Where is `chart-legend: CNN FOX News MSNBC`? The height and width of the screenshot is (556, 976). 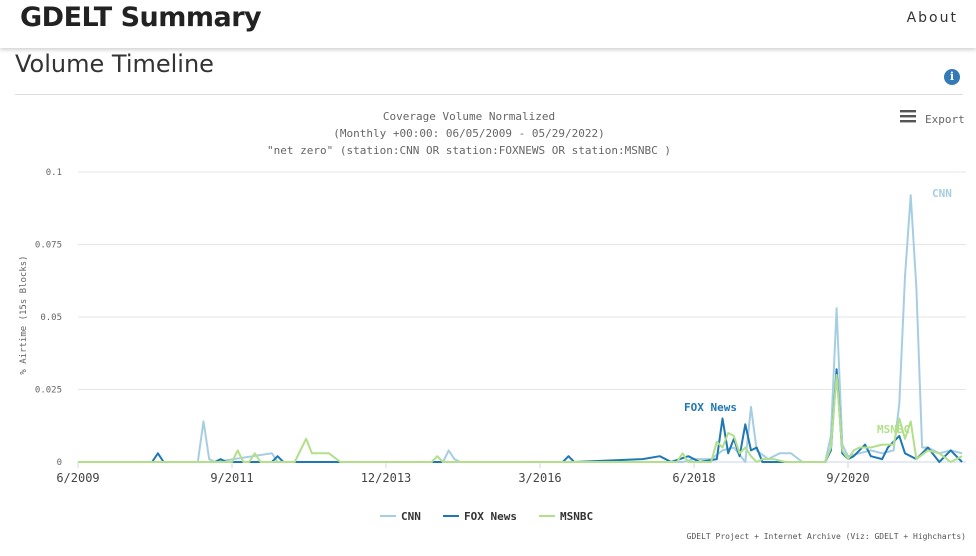 chart-legend: CNN FOX News MSNBC is located at coordinates (486, 516).